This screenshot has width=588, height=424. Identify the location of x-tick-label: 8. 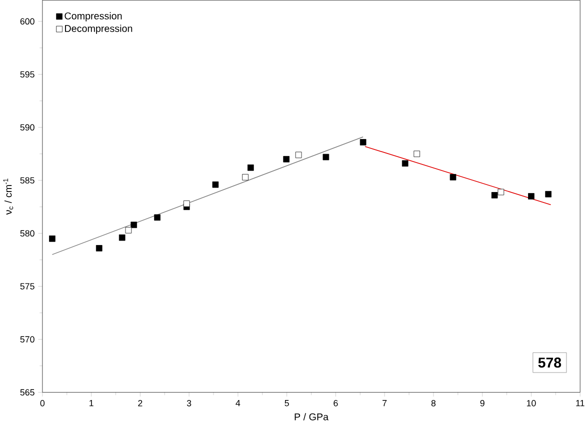
(433, 403).